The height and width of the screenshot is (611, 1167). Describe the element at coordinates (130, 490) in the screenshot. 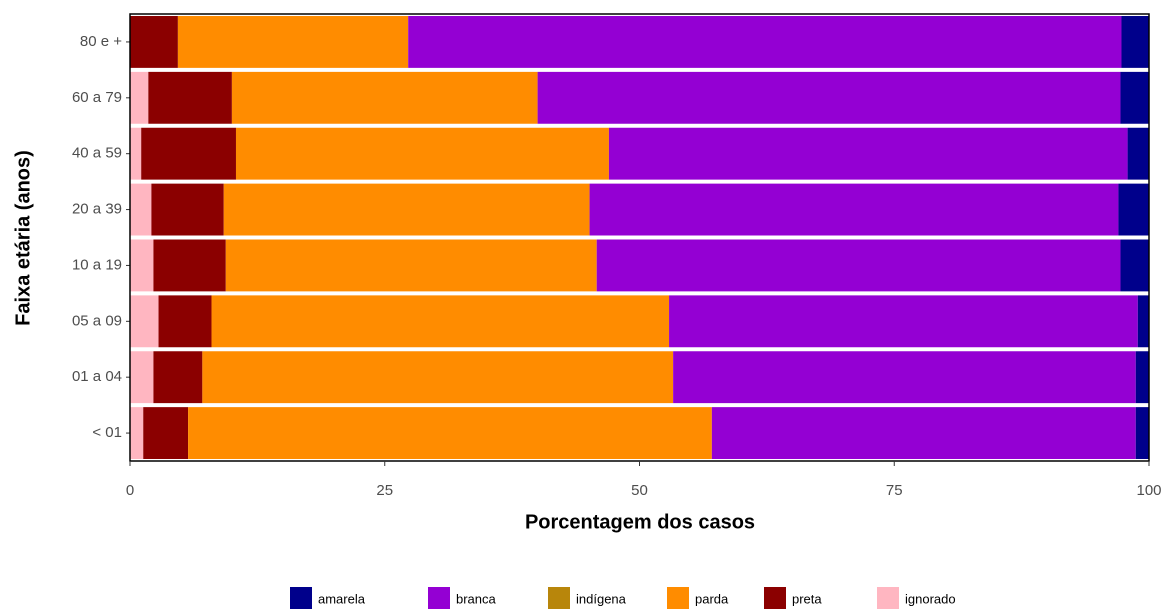

I see `x-tick-label: 0` at that location.